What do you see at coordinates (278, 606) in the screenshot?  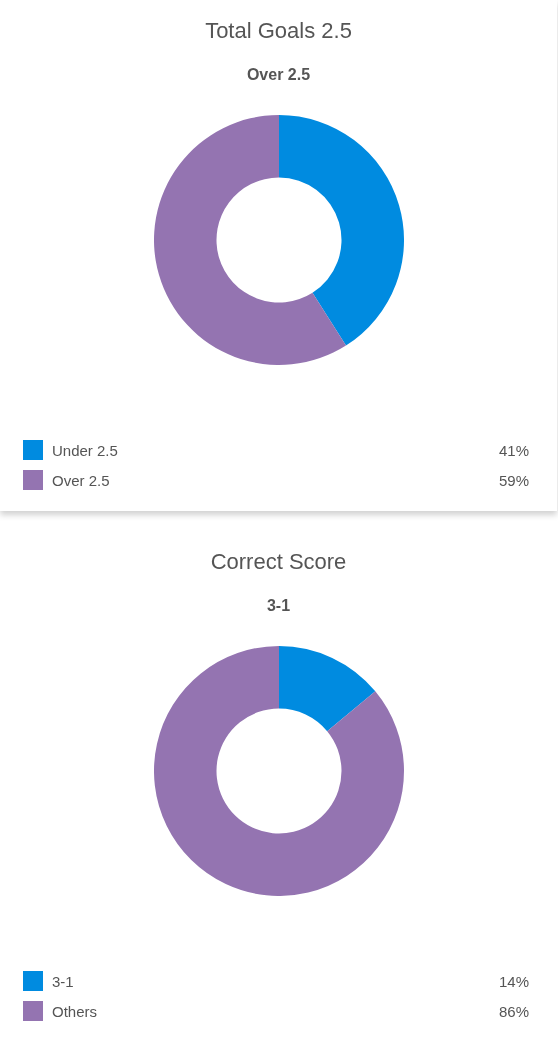 I see `chart-subtitle: 3-1` at bounding box center [278, 606].